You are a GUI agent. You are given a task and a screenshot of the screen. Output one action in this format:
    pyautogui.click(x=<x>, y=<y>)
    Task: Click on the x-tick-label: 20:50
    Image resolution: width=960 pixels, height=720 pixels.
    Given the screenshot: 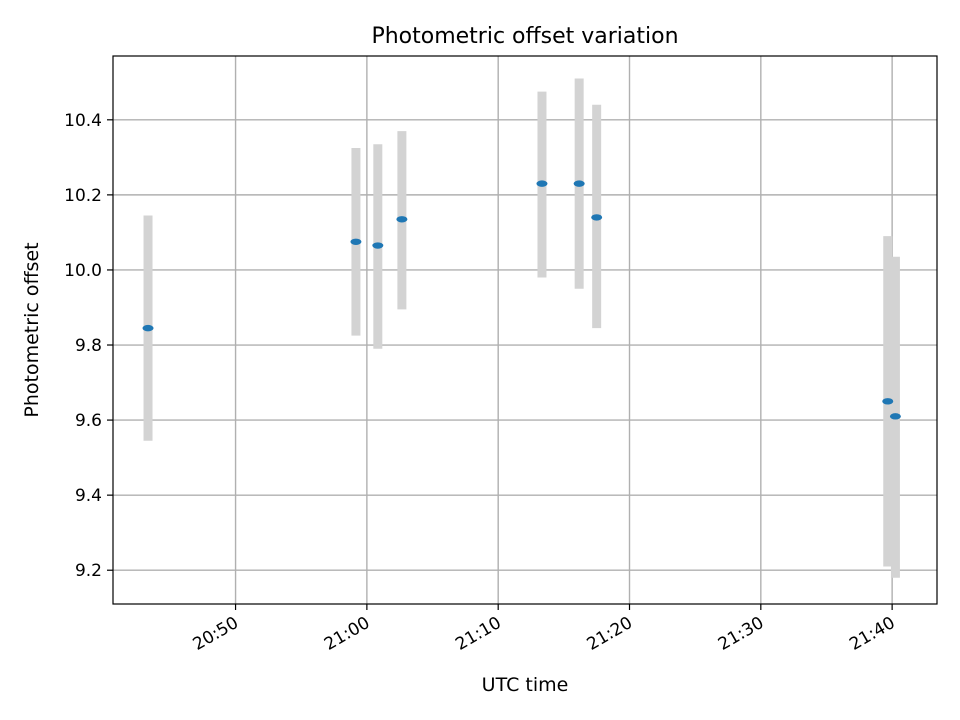 What is the action you would take?
    pyautogui.click(x=216, y=634)
    